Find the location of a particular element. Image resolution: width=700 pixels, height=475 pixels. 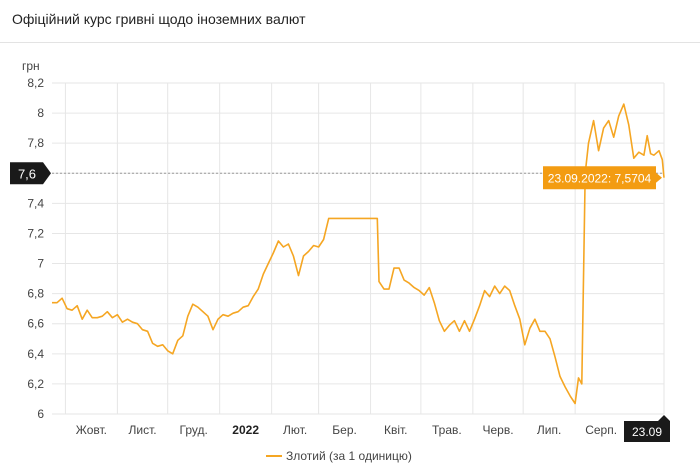

y-tick-label: 7,8 is located at coordinates (35, 143).